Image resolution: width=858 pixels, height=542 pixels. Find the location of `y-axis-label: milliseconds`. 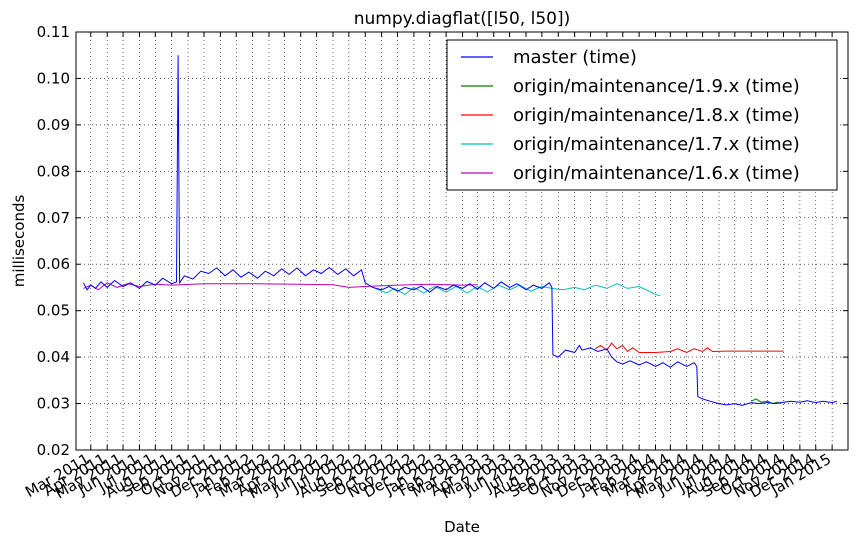

y-axis-label: milliseconds is located at coordinates (19, 241).